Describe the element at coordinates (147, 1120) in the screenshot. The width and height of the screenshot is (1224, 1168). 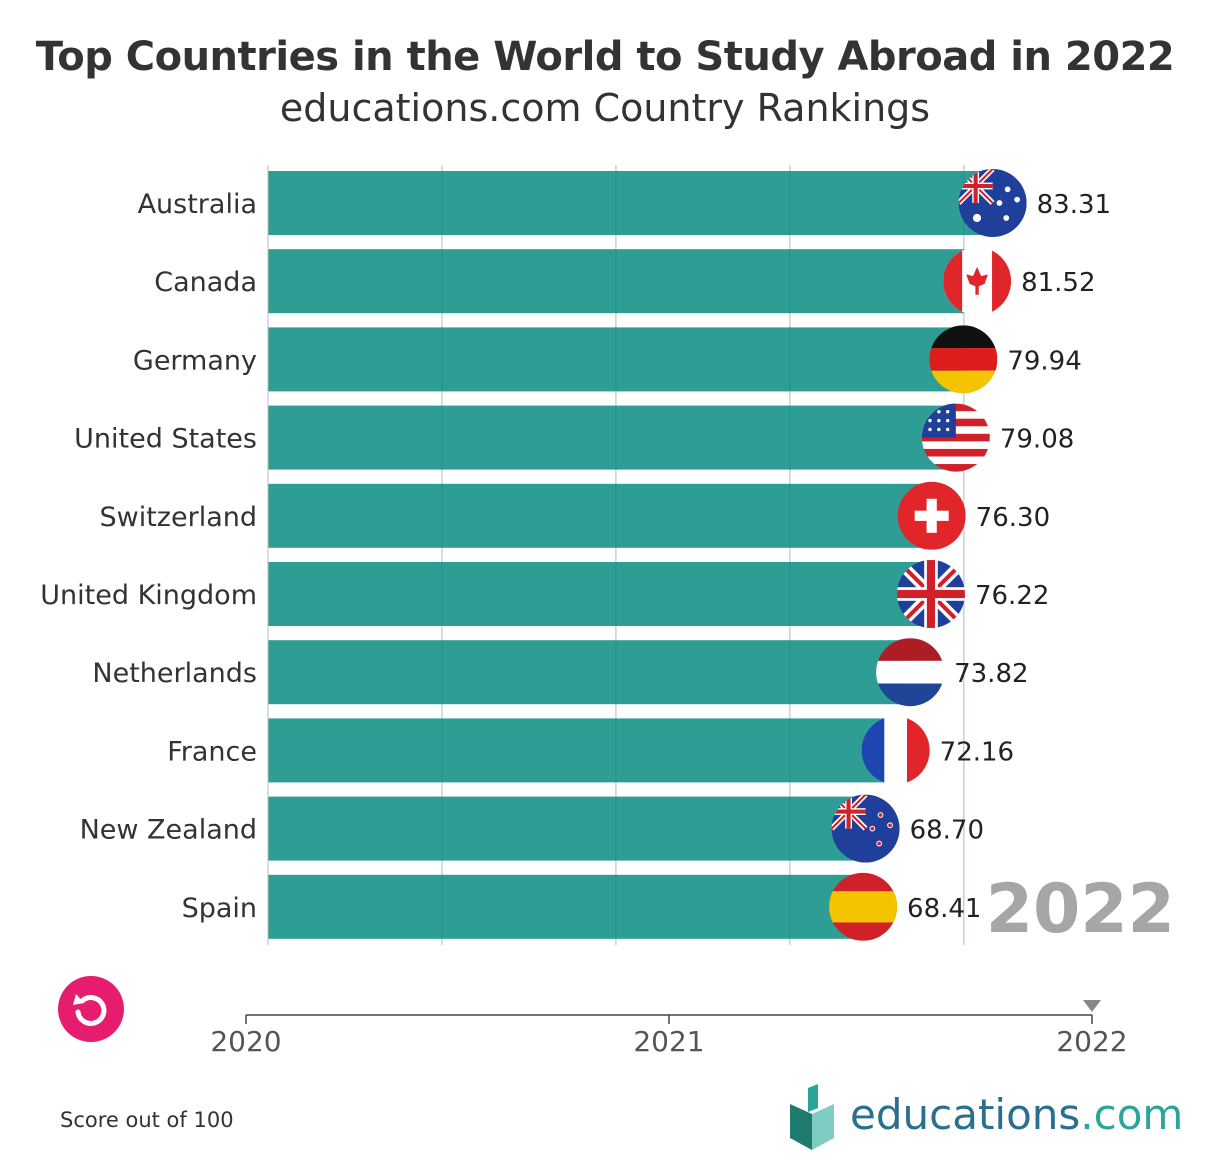
I see `footnote: Score out of 100` at that location.